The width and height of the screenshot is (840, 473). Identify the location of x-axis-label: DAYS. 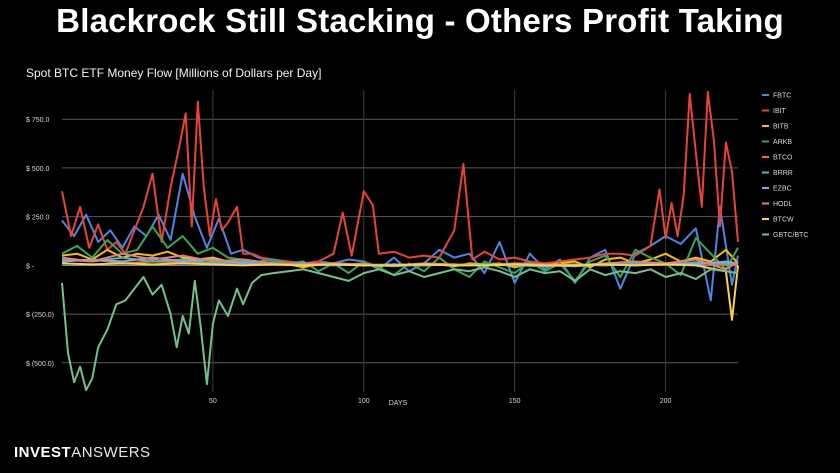
(398, 403).